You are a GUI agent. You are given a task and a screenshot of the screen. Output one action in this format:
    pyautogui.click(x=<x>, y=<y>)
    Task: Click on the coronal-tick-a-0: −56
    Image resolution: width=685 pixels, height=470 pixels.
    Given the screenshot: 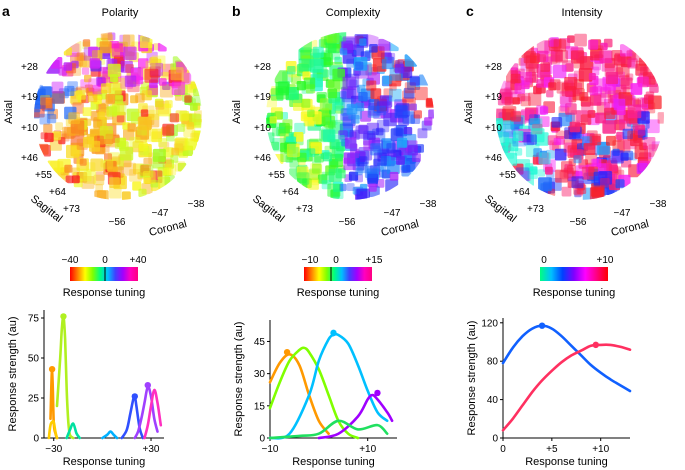 What is the action you would take?
    pyautogui.click(x=117, y=222)
    